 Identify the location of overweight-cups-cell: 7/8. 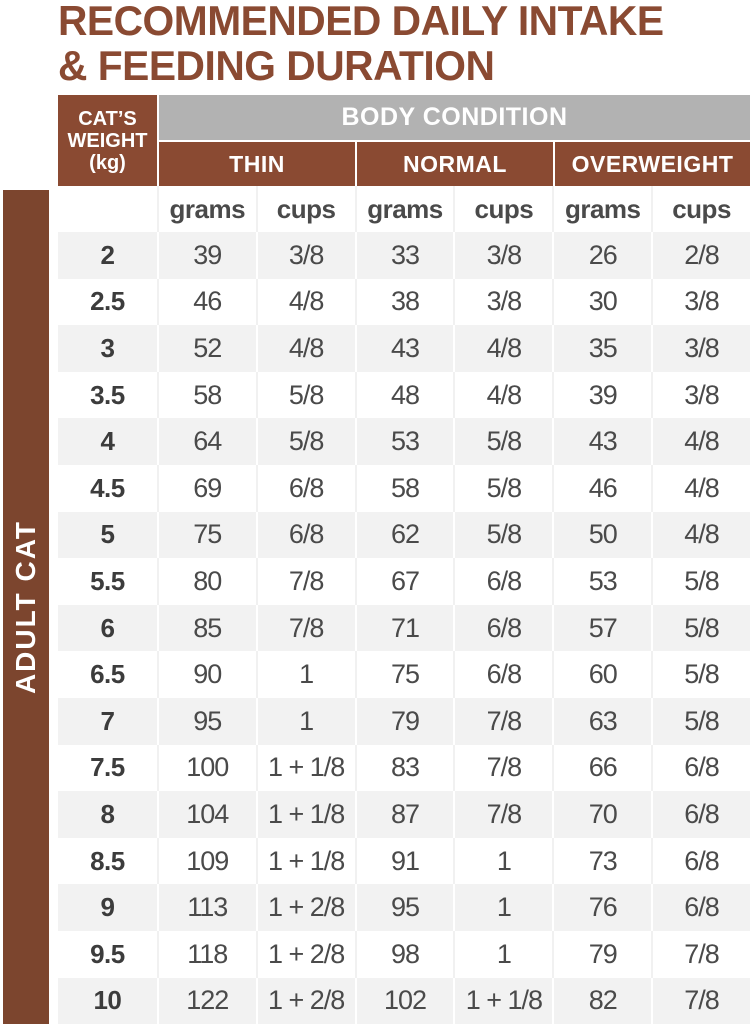
(700, 954).